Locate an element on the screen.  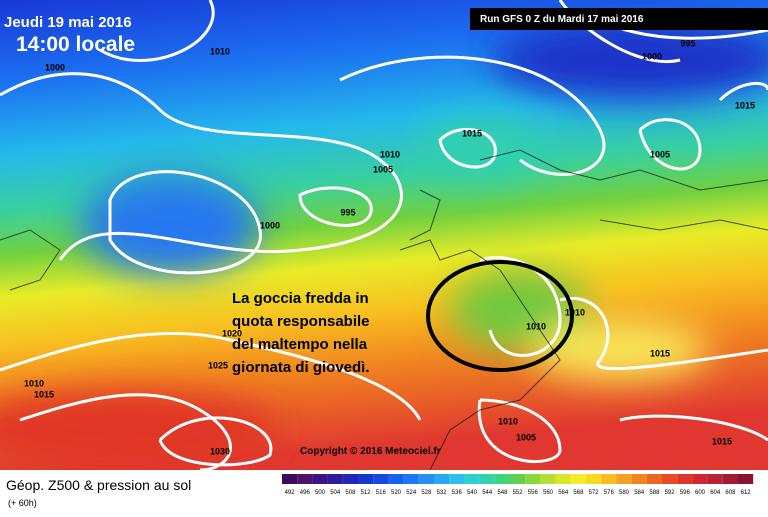
run-info: Run GFS 0 Z du Mardi 17 mai 2016 is located at coordinates (562, 19).